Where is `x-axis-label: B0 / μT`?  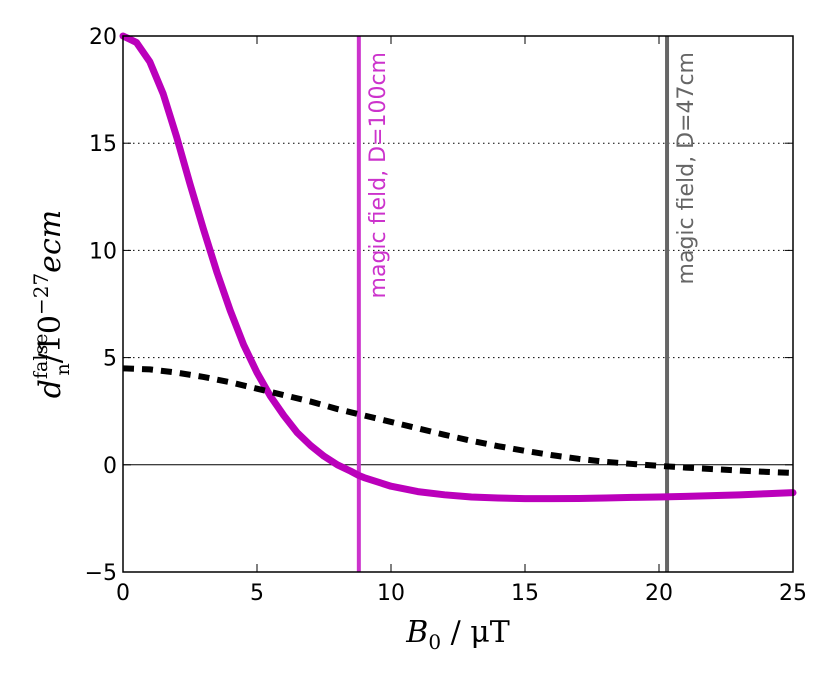
x-axis-label: B0 / μT is located at coordinates (457, 634).